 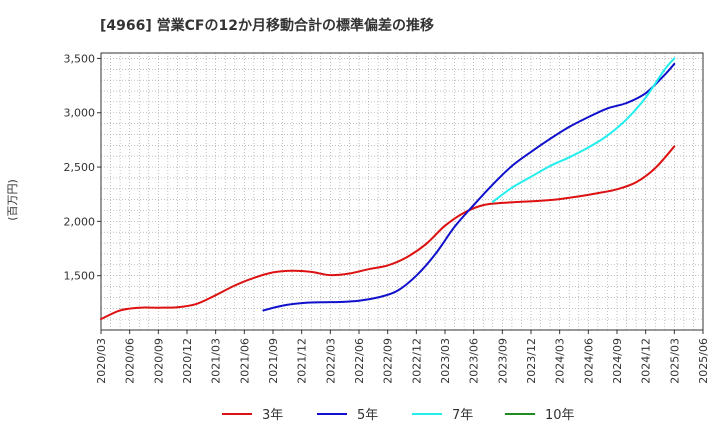 I want to click on x-tick-label: 2022/12, so click(x=416, y=361).